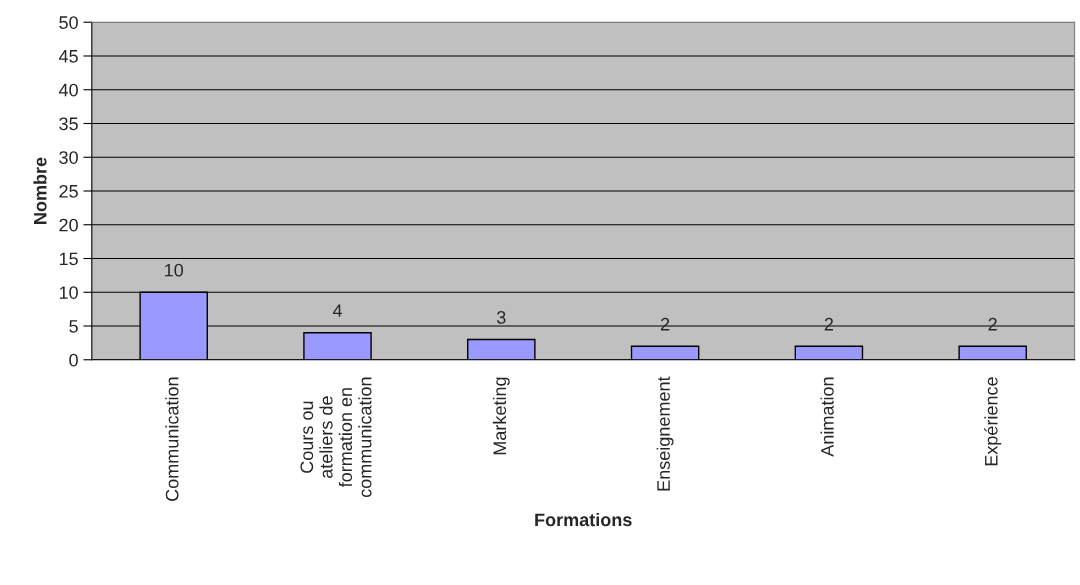 The image size is (1080, 585). I want to click on y-tick-label: 20, so click(68, 225).